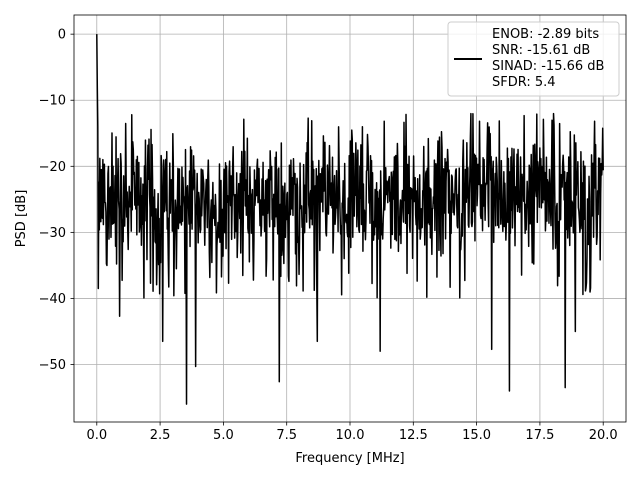 This screenshot has width=640, height=484. Describe the element at coordinates (350, 435) in the screenshot. I see `x-tick-label: 10.0` at that location.